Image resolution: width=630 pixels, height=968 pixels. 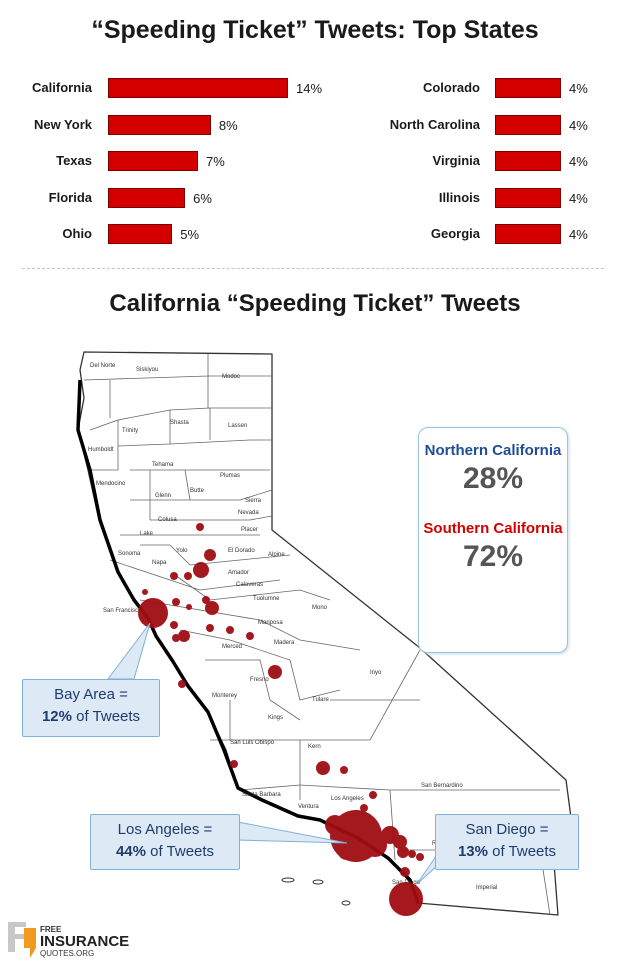 I want to click on bar-north-carolina, so click(x=528, y=124).